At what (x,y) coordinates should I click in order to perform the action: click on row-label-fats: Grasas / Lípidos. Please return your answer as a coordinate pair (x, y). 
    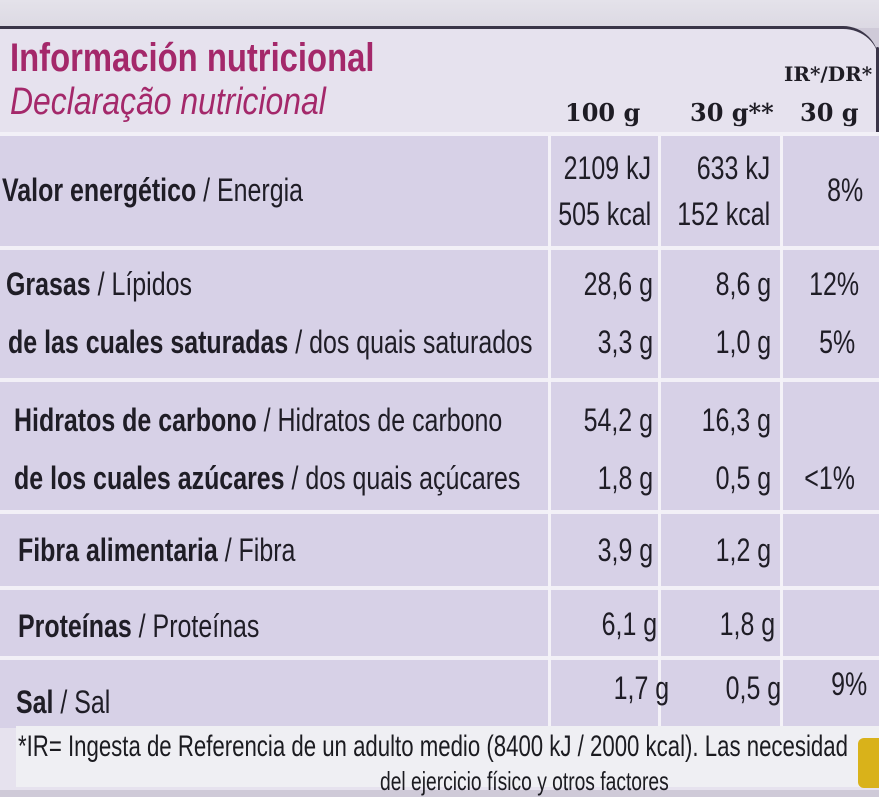
    Looking at the image, I should click on (99, 284).